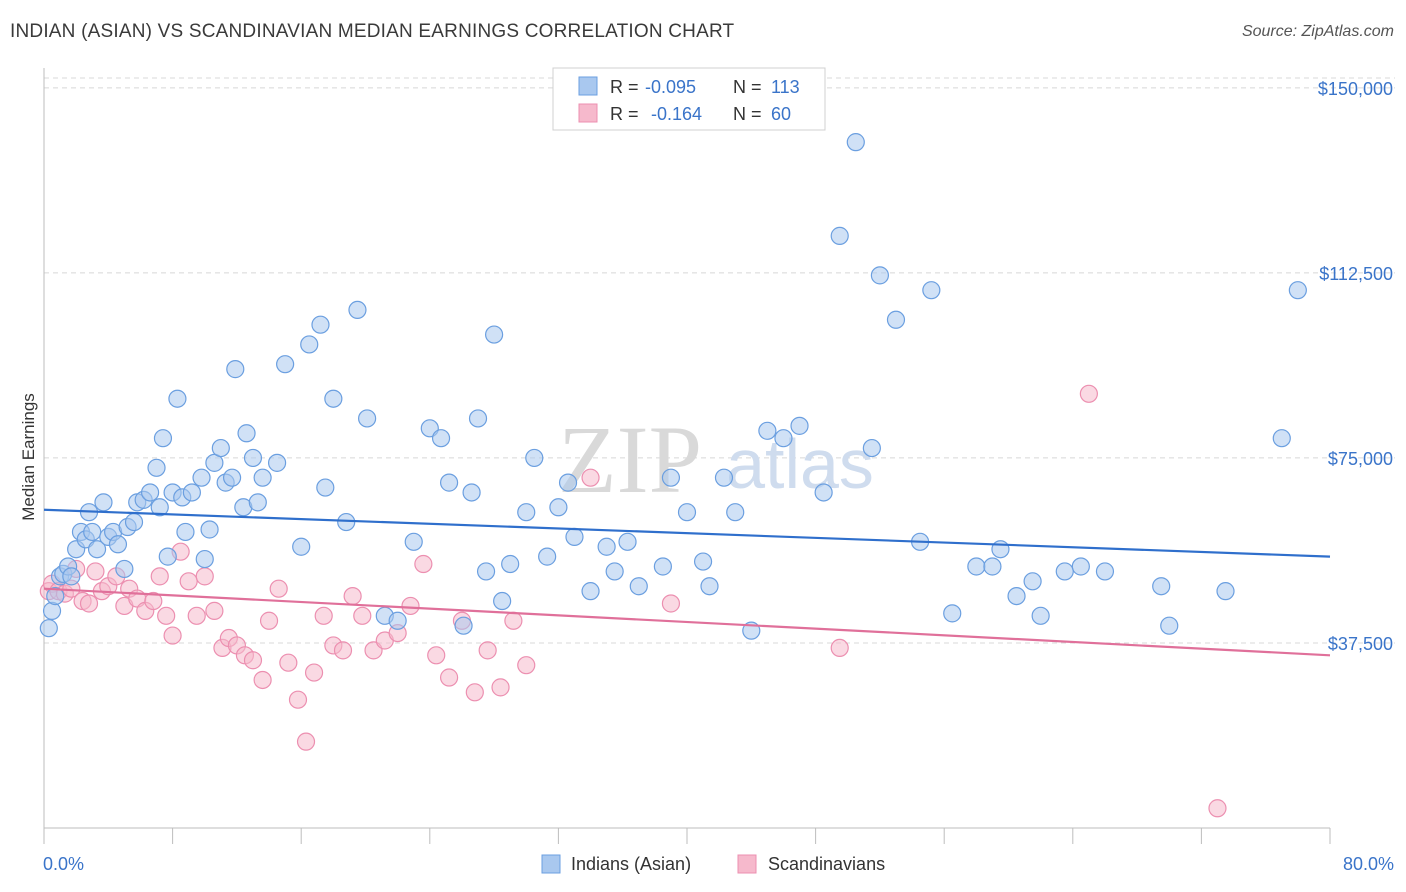 The height and width of the screenshot is (892, 1406). Describe the element at coordinates (1355, 366) in the screenshot. I see `y-tick-labels: $37,500 $75,000 $112,500 $150,000` at that location.